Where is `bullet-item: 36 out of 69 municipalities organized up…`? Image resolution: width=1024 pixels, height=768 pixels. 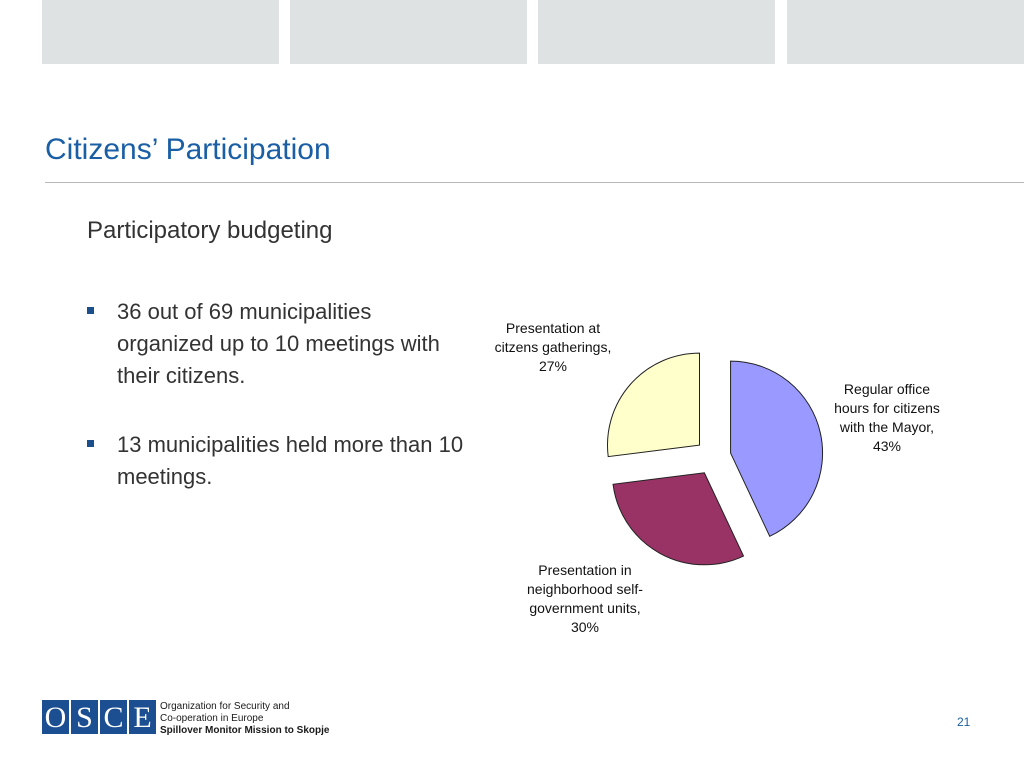 bullet-item: 36 out of 69 municipalities organized up… is located at coordinates (276, 344).